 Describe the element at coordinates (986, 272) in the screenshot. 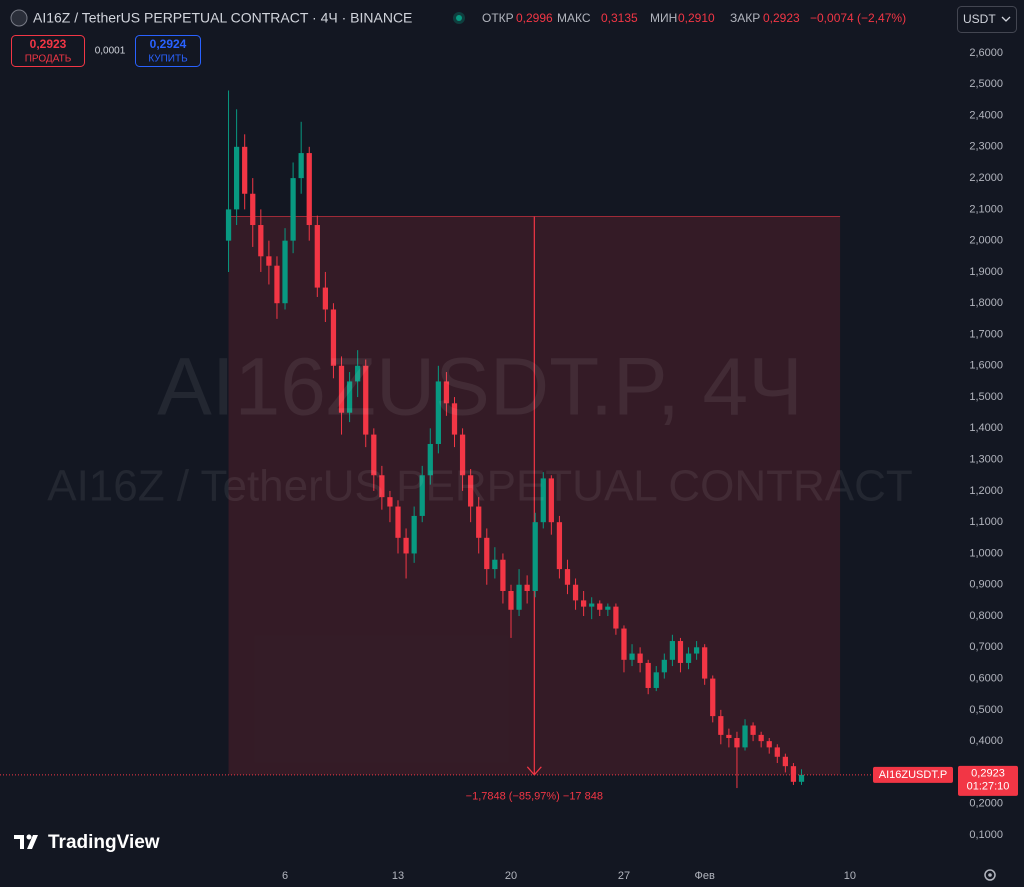

I see `y-tick-label: 1,9000` at that location.